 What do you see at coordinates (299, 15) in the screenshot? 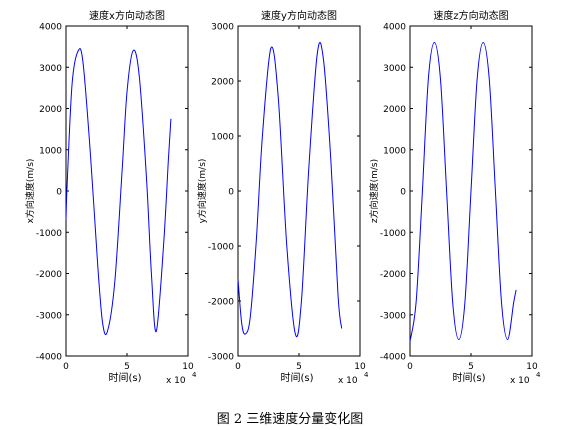
I see `chart-title: 速度y方向动态图` at bounding box center [299, 15].